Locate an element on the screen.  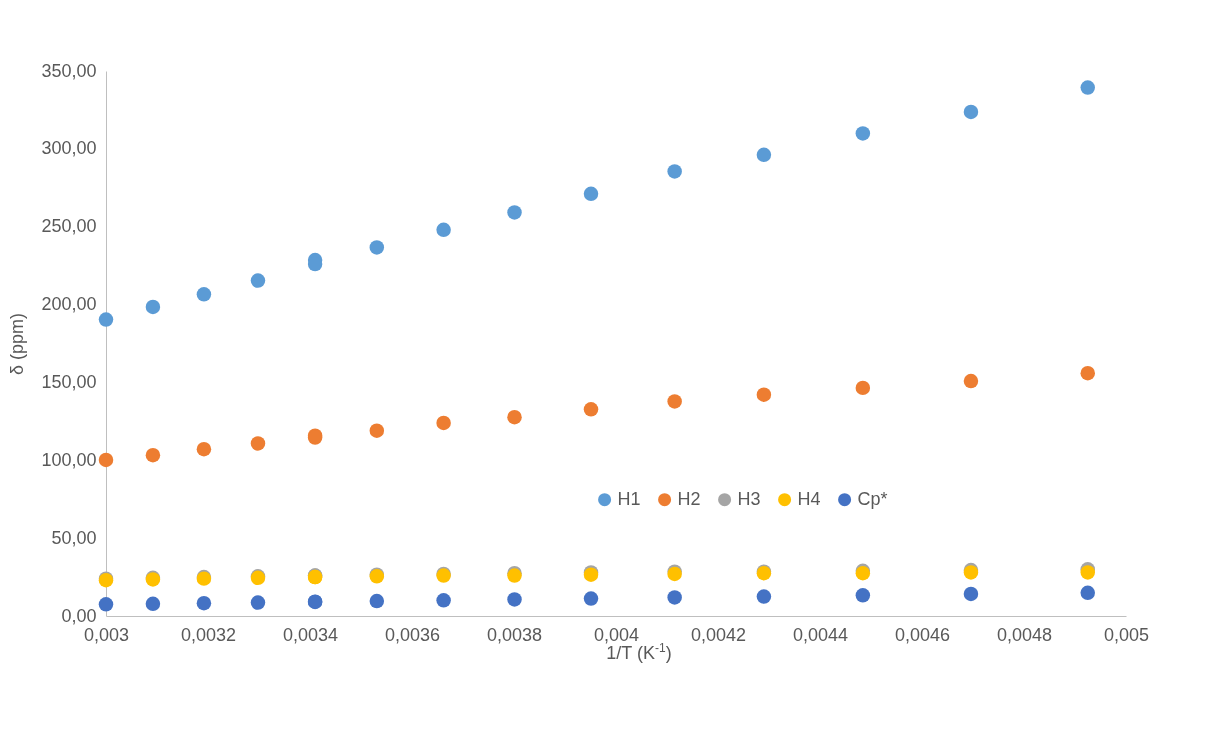
x-tick-label: 0,0034 is located at coordinates (310, 634).